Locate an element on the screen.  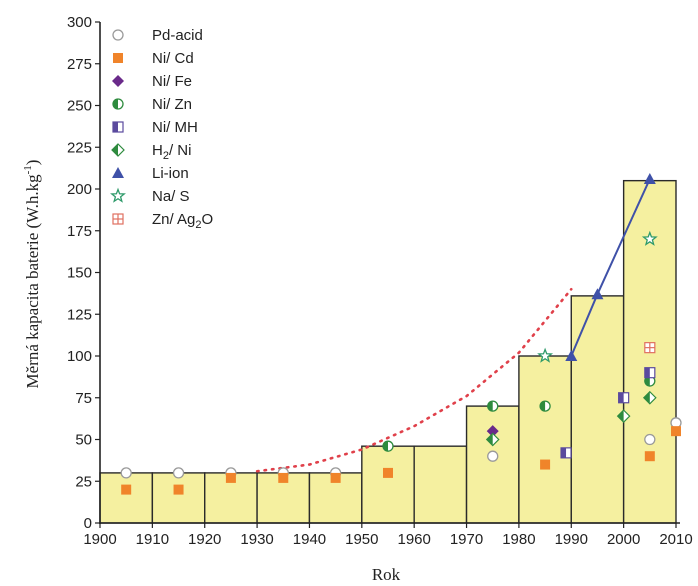
bar-1980-1990 is located at coordinates (545, 439).